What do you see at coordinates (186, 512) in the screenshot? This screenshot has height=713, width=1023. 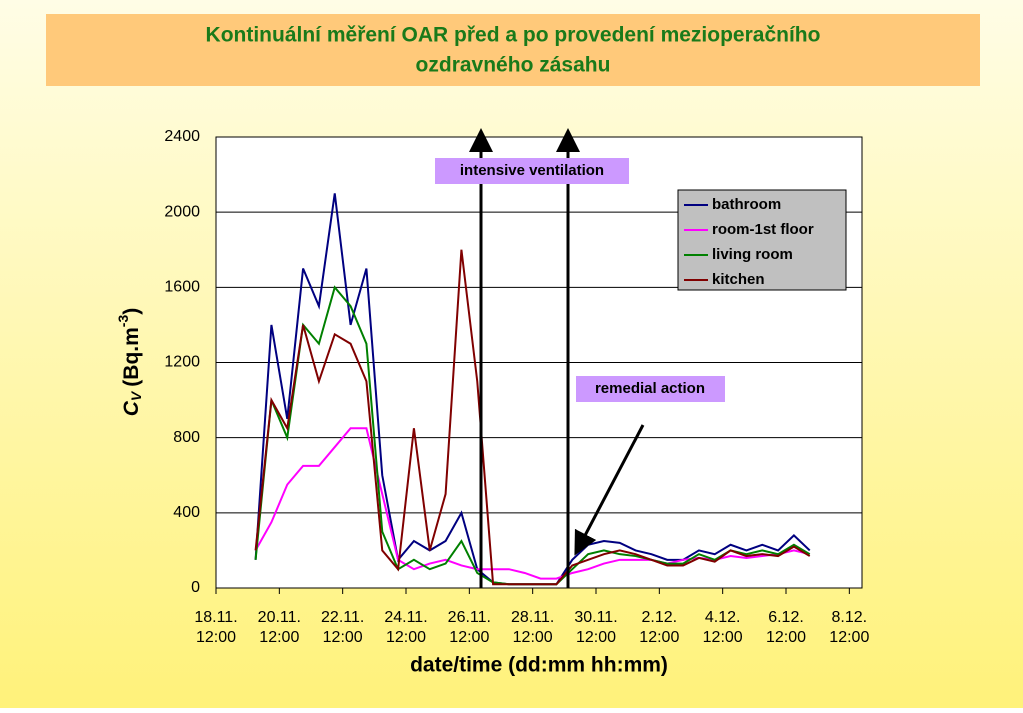 I see `y-tick-label: 400` at bounding box center [186, 512].